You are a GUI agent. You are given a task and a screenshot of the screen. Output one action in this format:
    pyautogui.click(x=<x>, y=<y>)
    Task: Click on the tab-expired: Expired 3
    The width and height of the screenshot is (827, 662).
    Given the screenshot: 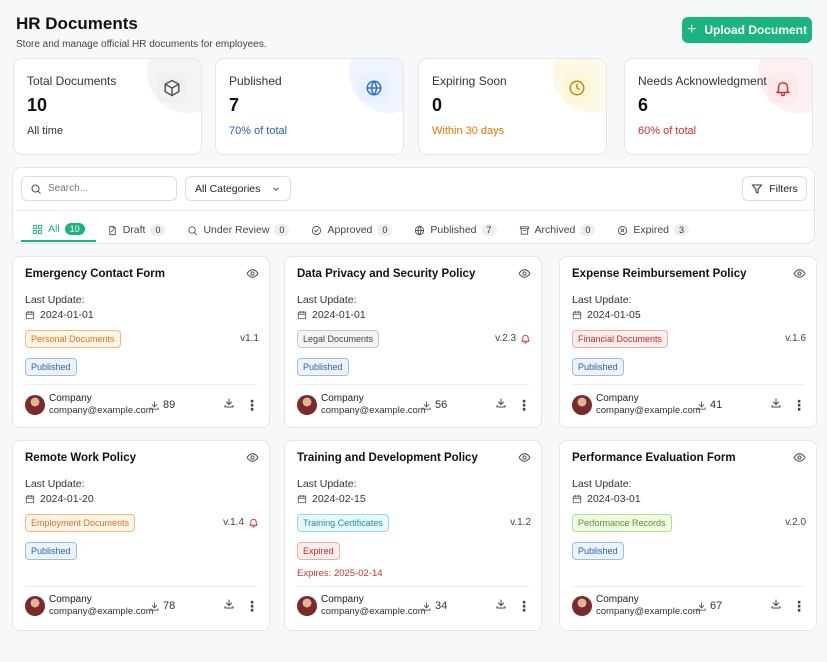 What is the action you would take?
    pyautogui.click(x=653, y=230)
    